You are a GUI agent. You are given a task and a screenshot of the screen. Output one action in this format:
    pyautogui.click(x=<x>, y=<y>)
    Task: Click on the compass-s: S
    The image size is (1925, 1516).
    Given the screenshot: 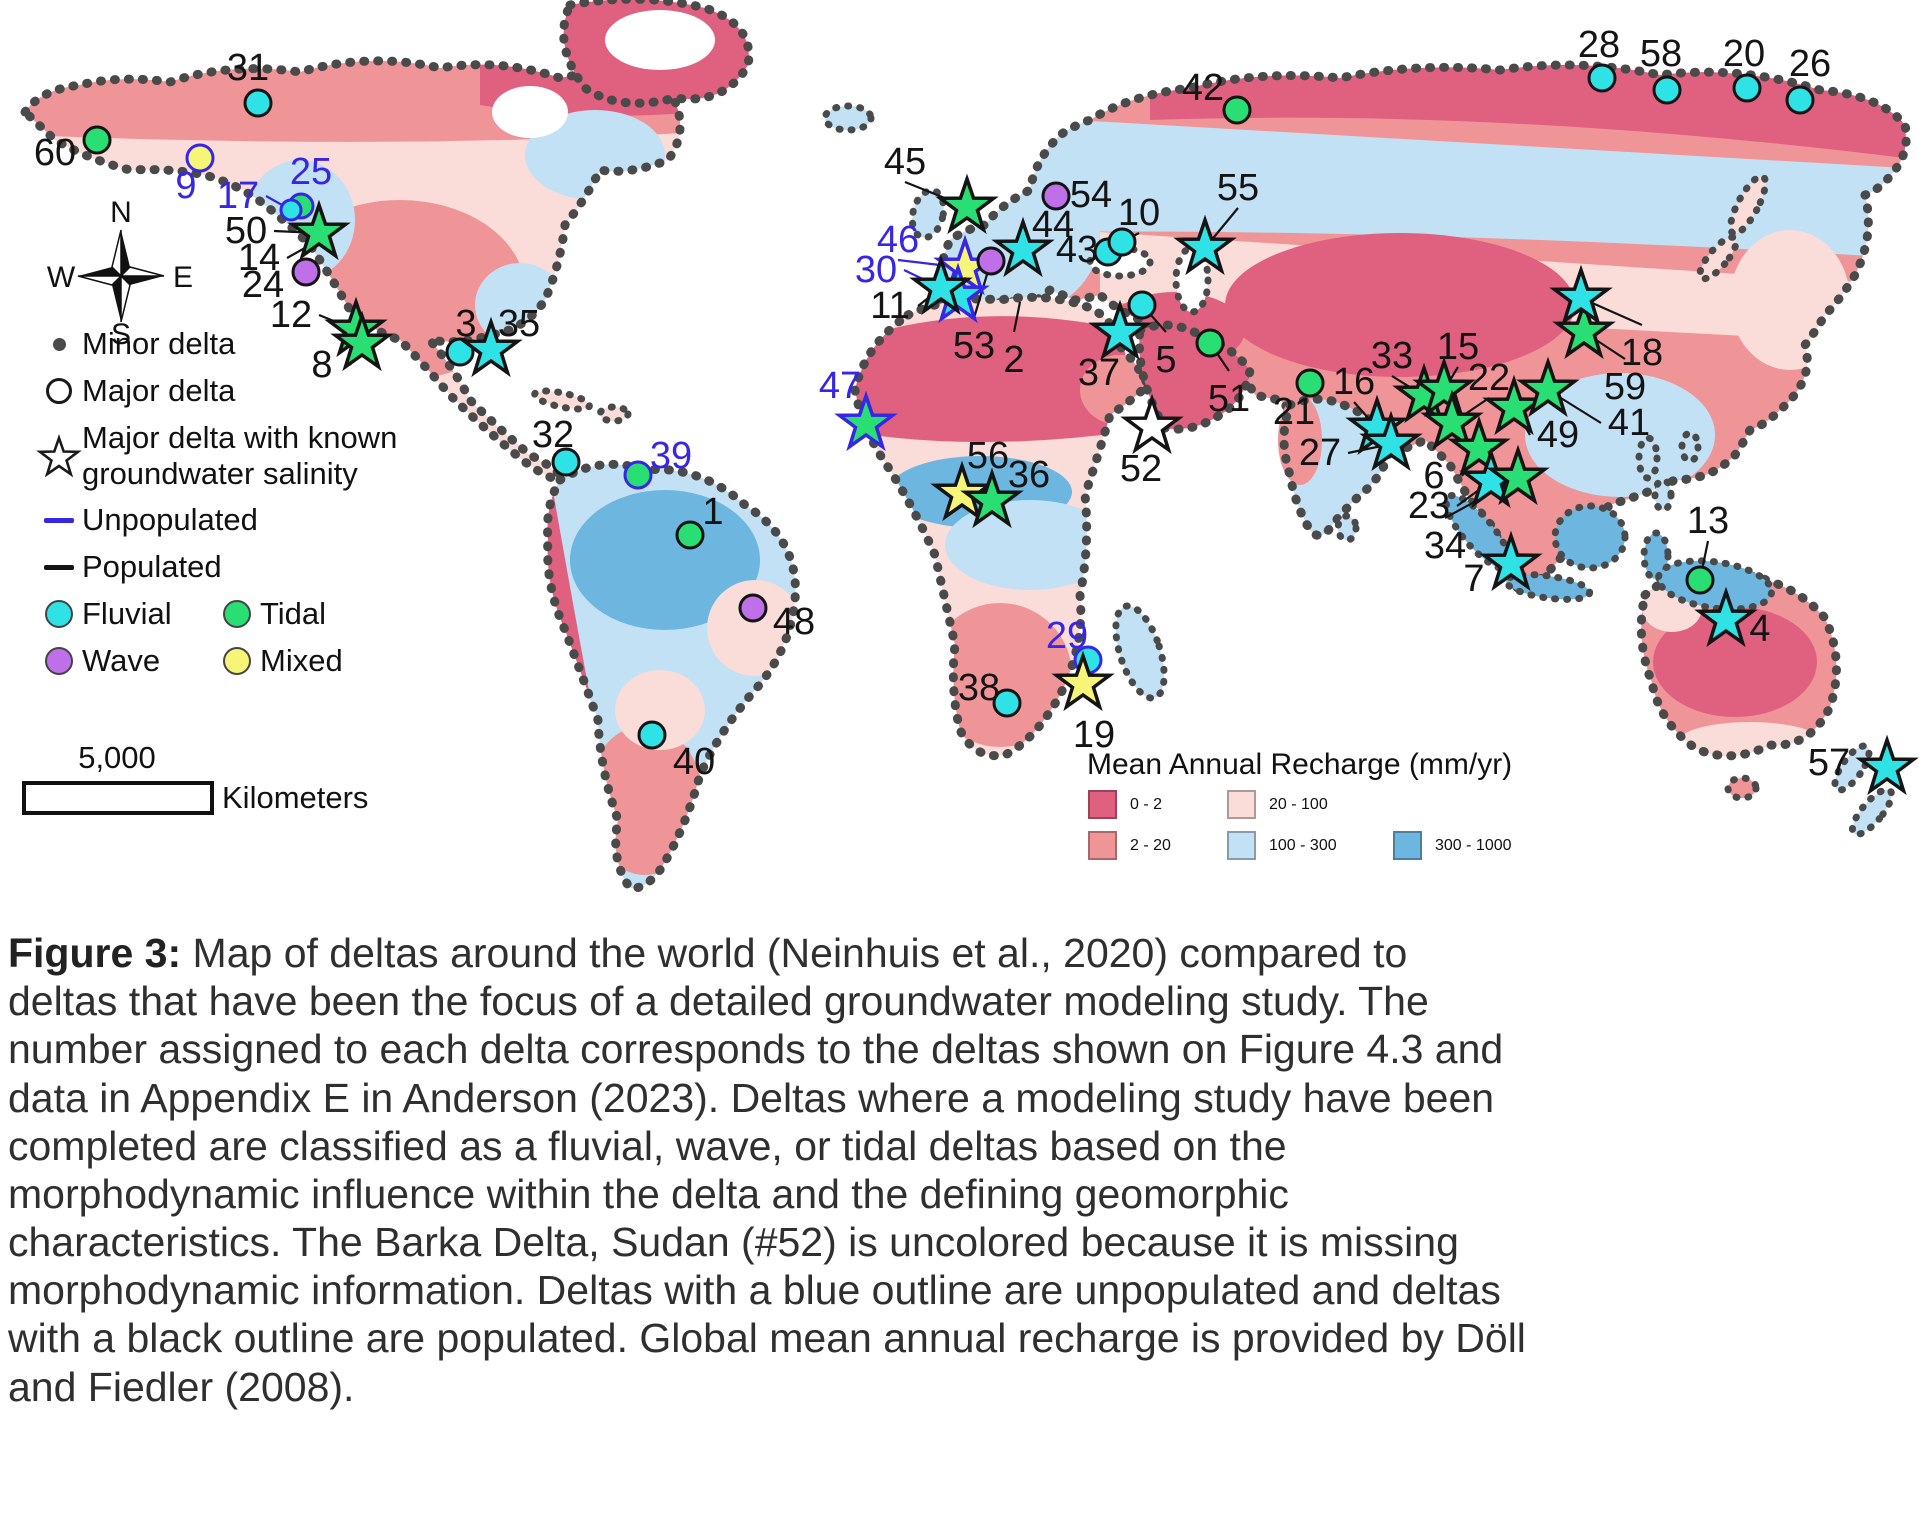 What is the action you would take?
    pyautogui.click(x=121, y=334)
    